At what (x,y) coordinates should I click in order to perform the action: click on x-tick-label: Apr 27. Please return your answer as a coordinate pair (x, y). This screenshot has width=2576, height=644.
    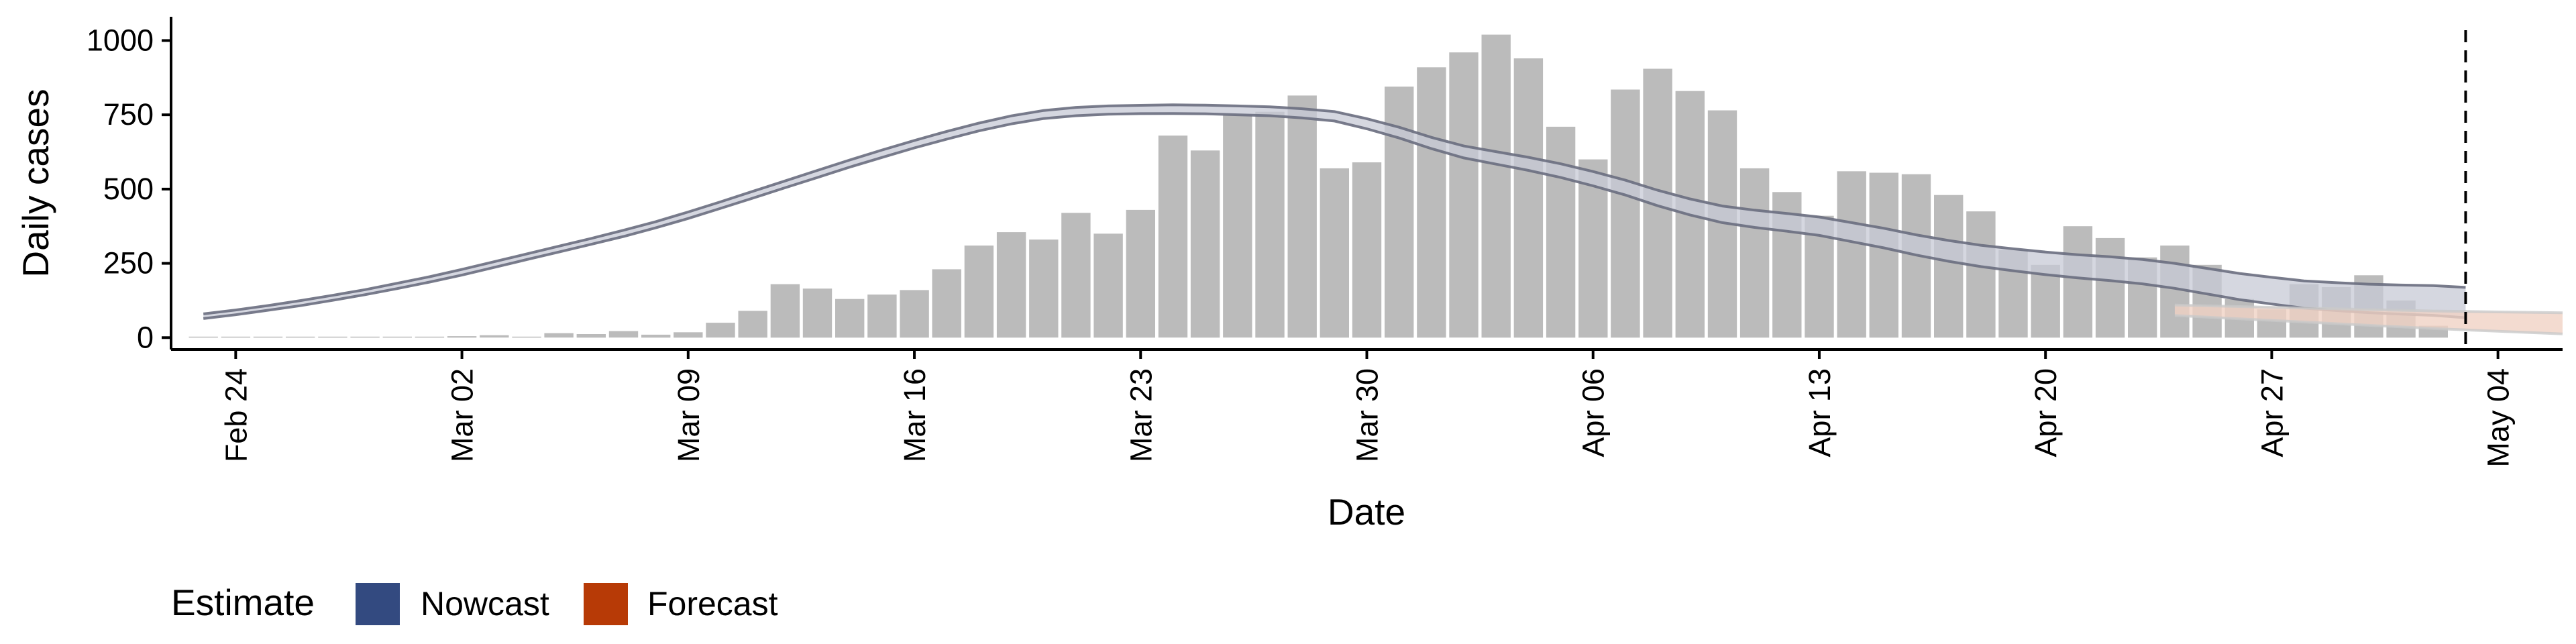
    Looking at the image, I should click on (2272, 413).